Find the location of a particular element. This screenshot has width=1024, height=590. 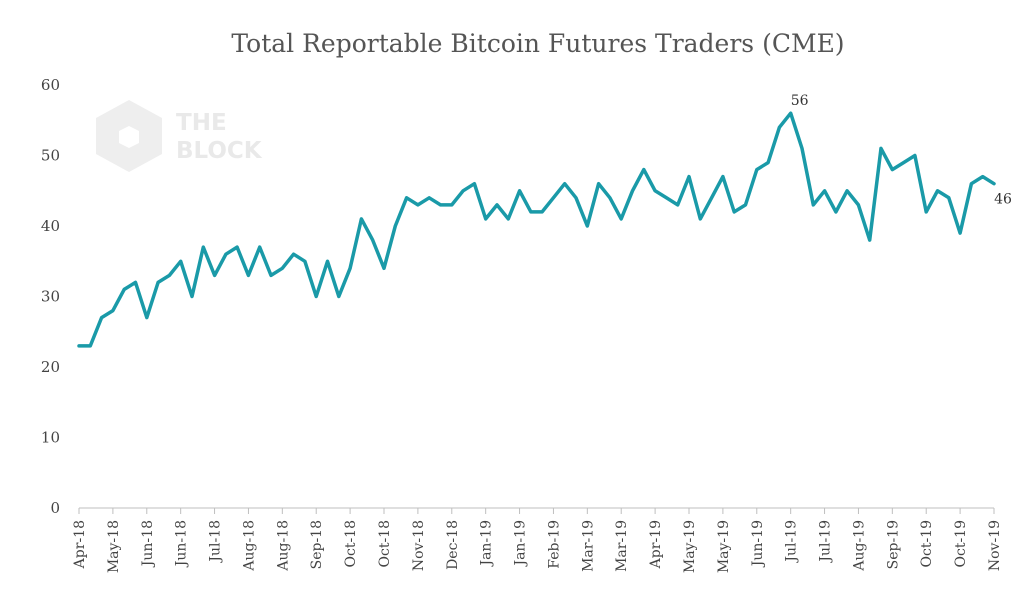

x-tick-label: Oct-19 is located at coordinates (961, 544).